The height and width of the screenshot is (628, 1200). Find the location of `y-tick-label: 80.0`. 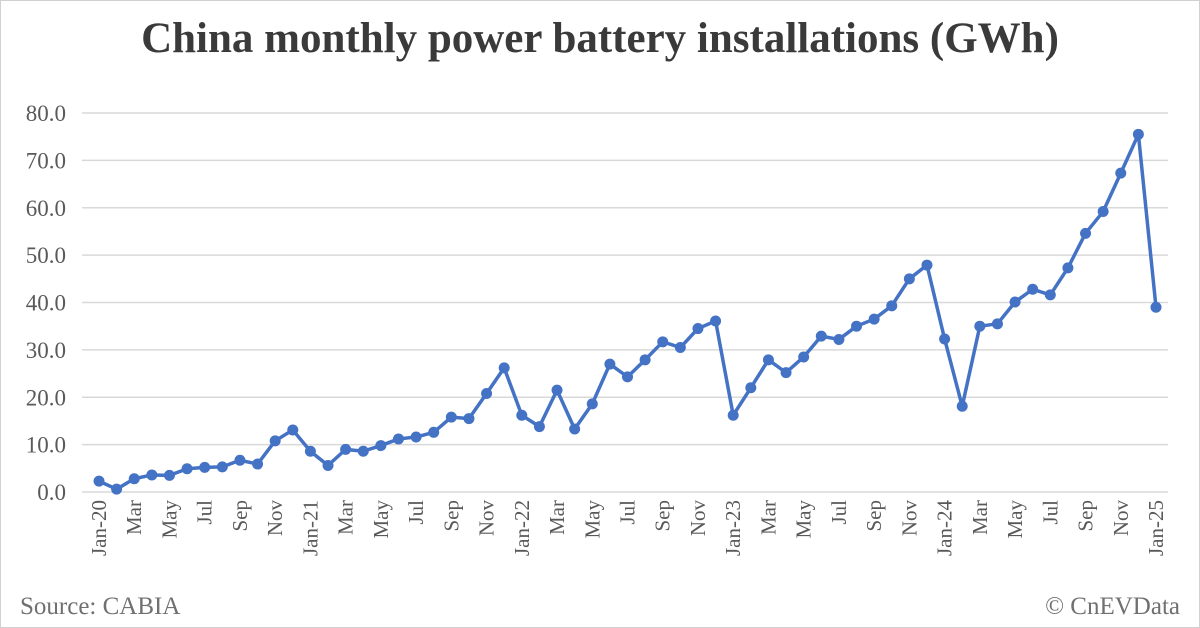

y-tick-label: 80.0 is located at coordinates (46, 113).